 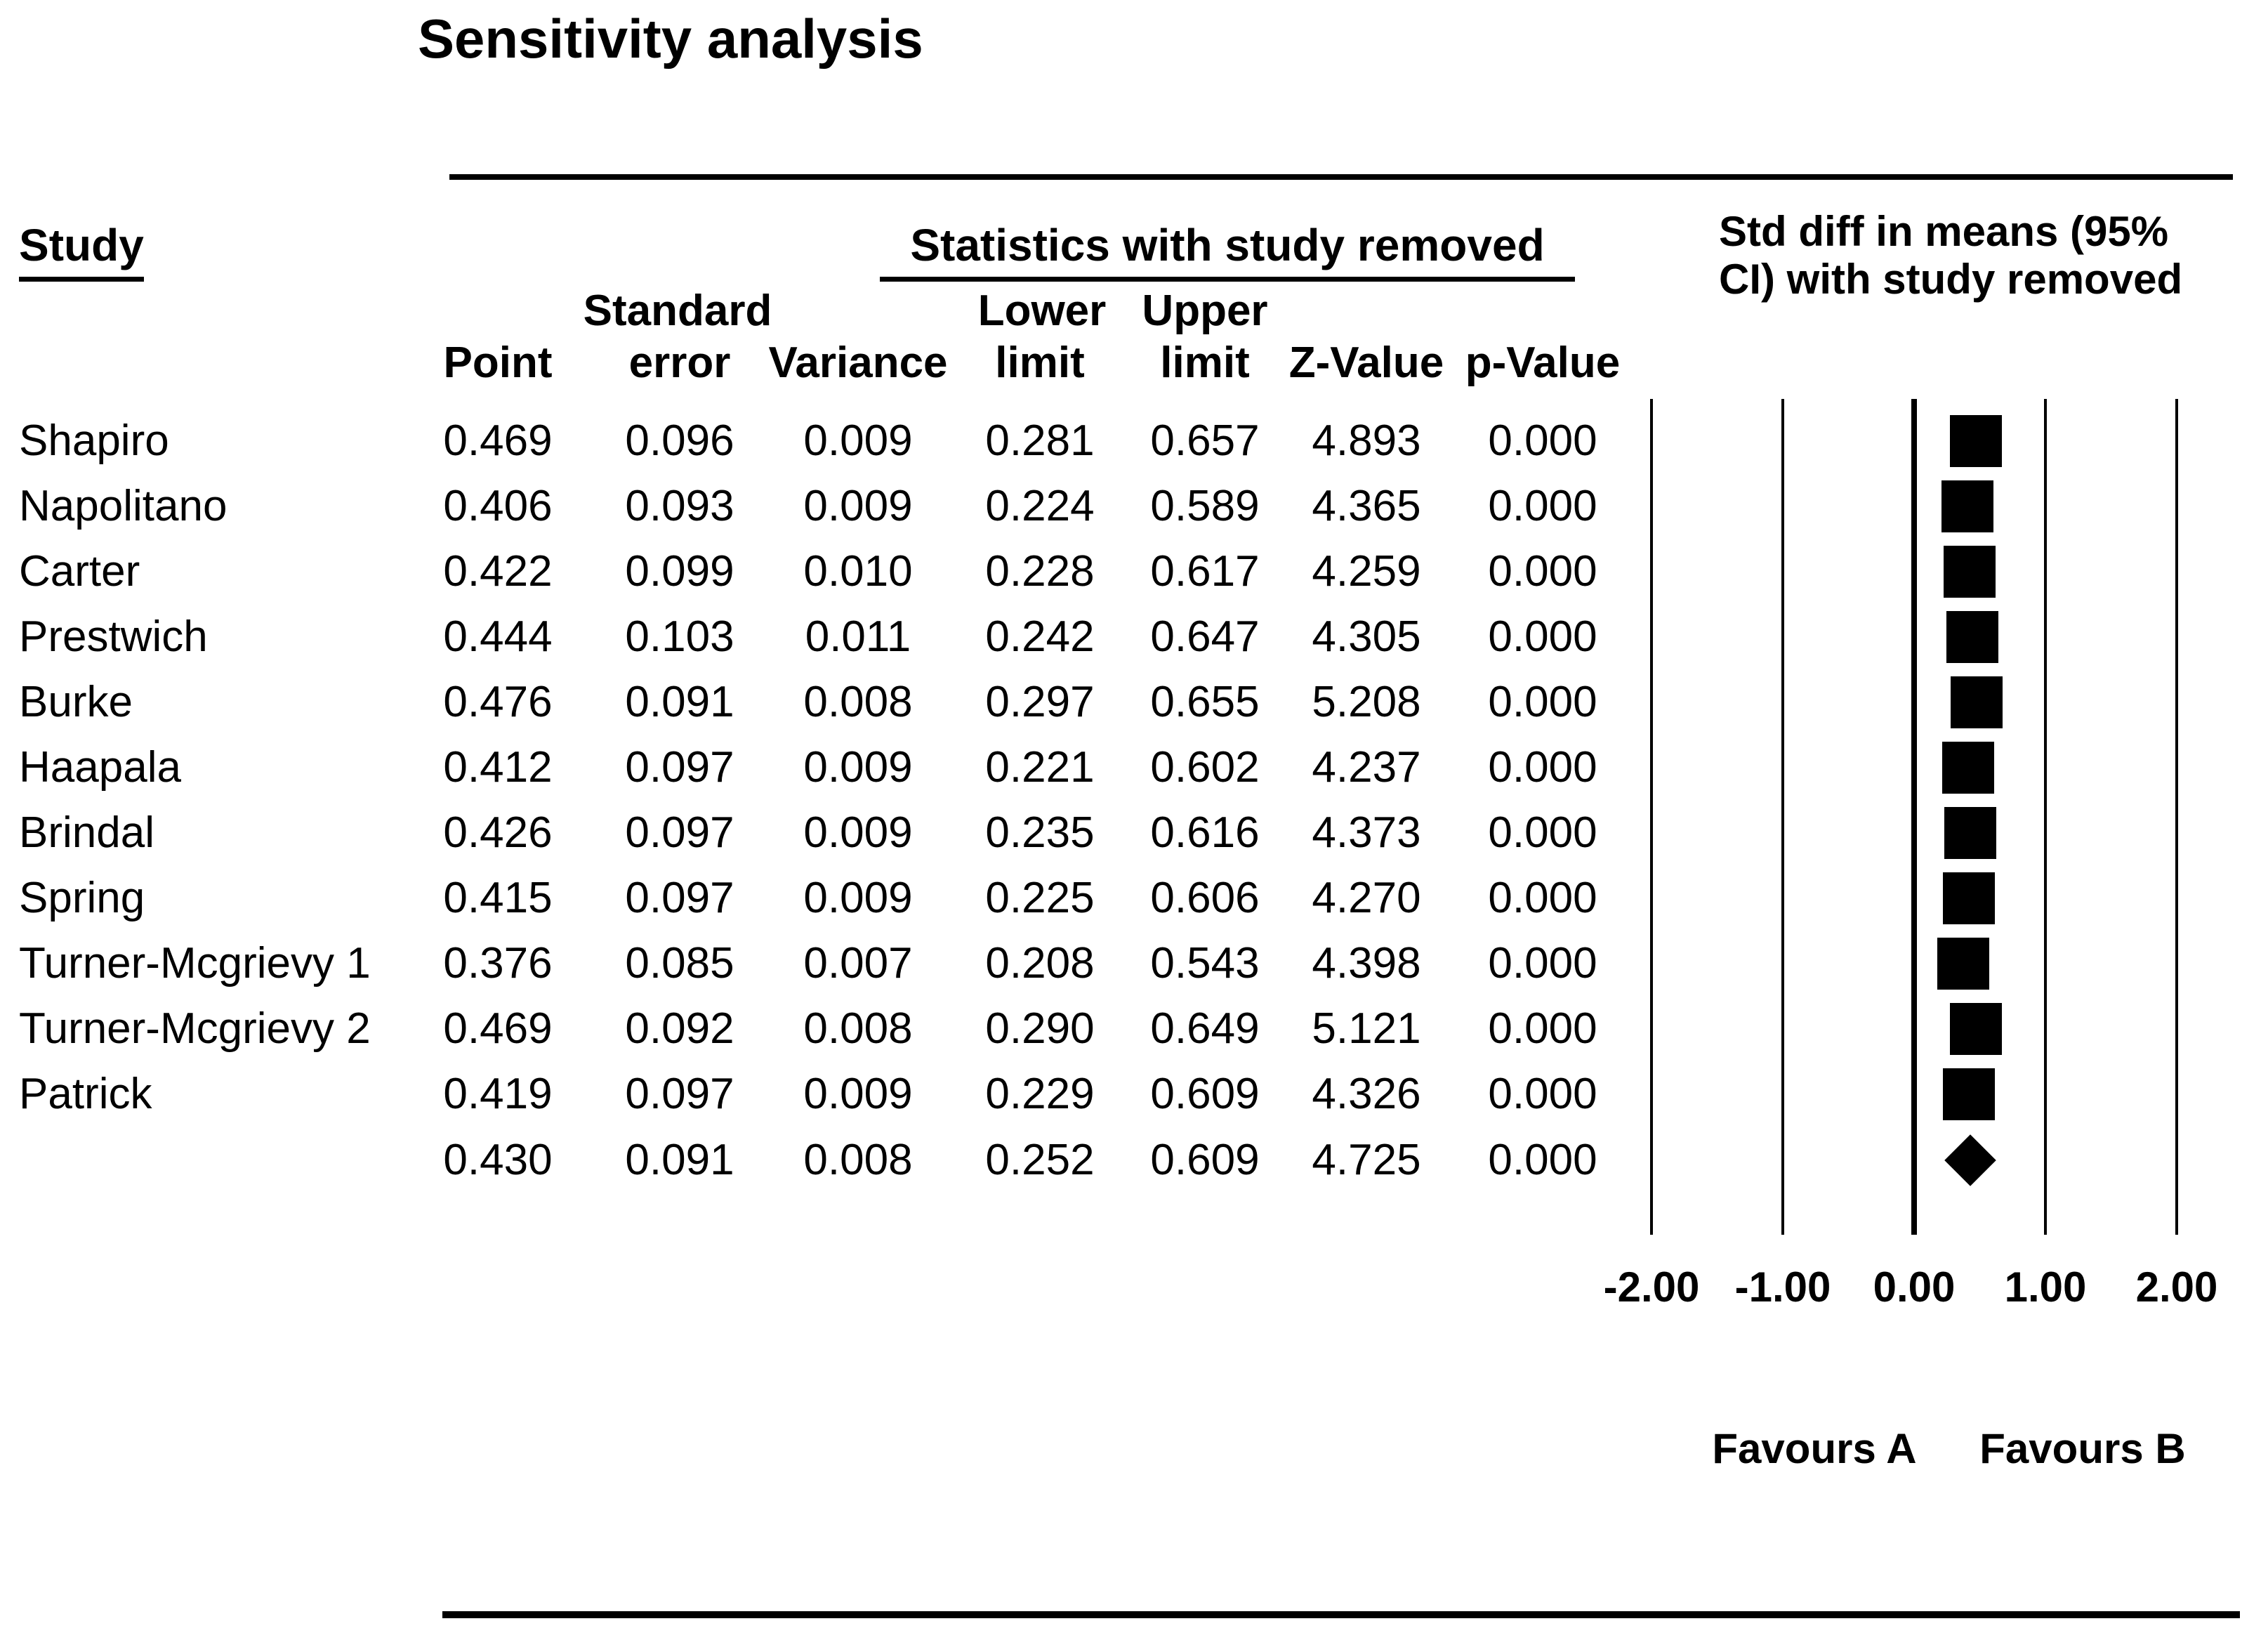 What do you see at coordinates (677, 311) in the screenshot?
I see `subheader-standard: Standard` at bounding box center [677, 311].